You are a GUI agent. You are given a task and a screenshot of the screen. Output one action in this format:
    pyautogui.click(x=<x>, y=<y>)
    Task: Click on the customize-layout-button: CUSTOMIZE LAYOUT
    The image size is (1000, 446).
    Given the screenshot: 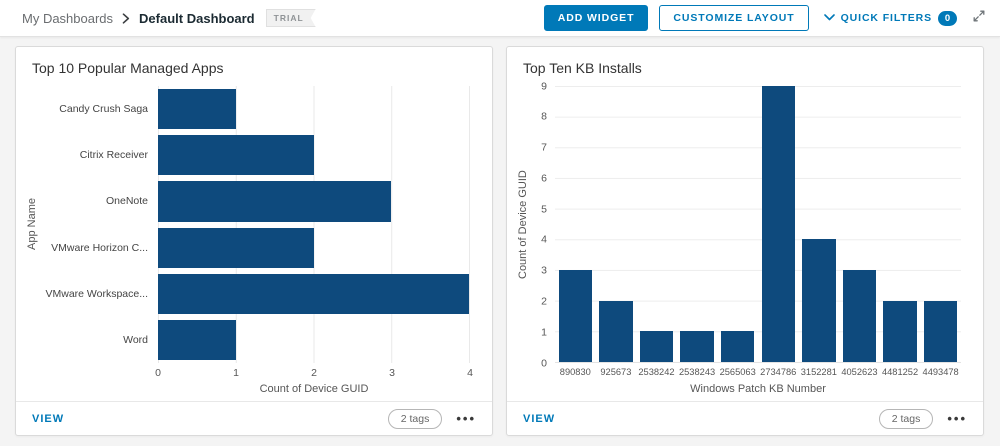 What is the action you would take?
    pyautogui.click(x=734, y=18)
    